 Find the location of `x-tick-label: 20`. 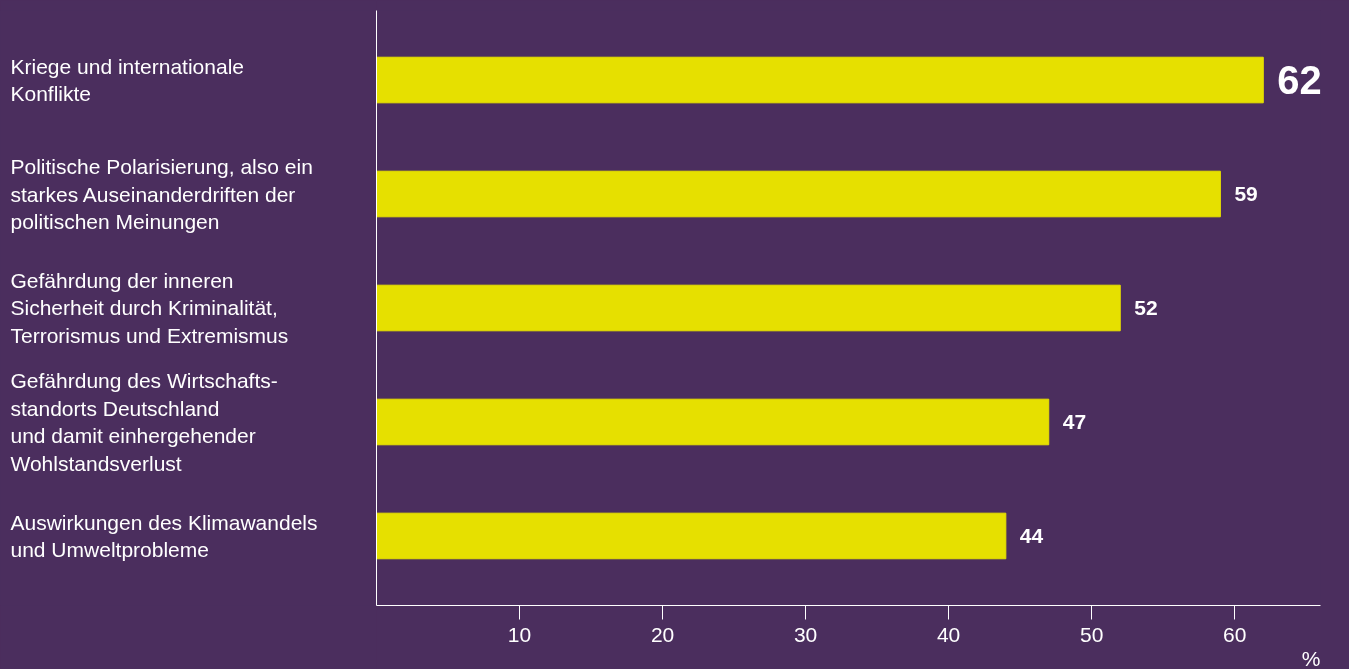

x-tick-label: 20 is located at coordinates (662, 634).